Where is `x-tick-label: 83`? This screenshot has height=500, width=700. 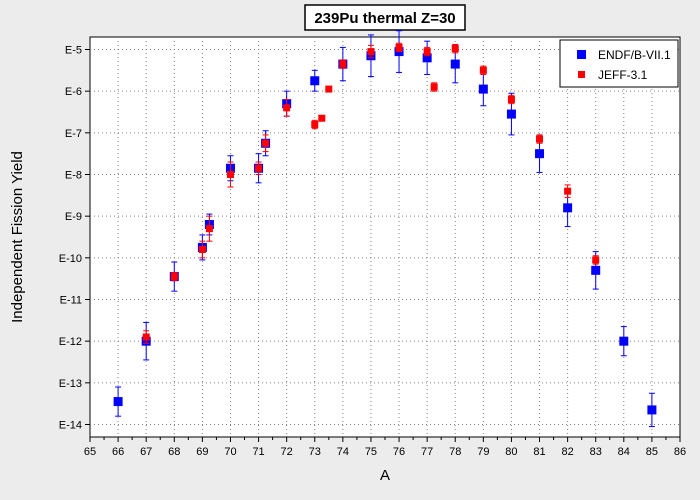
x-tick-label: 83 is located at coordinates (596, 452).